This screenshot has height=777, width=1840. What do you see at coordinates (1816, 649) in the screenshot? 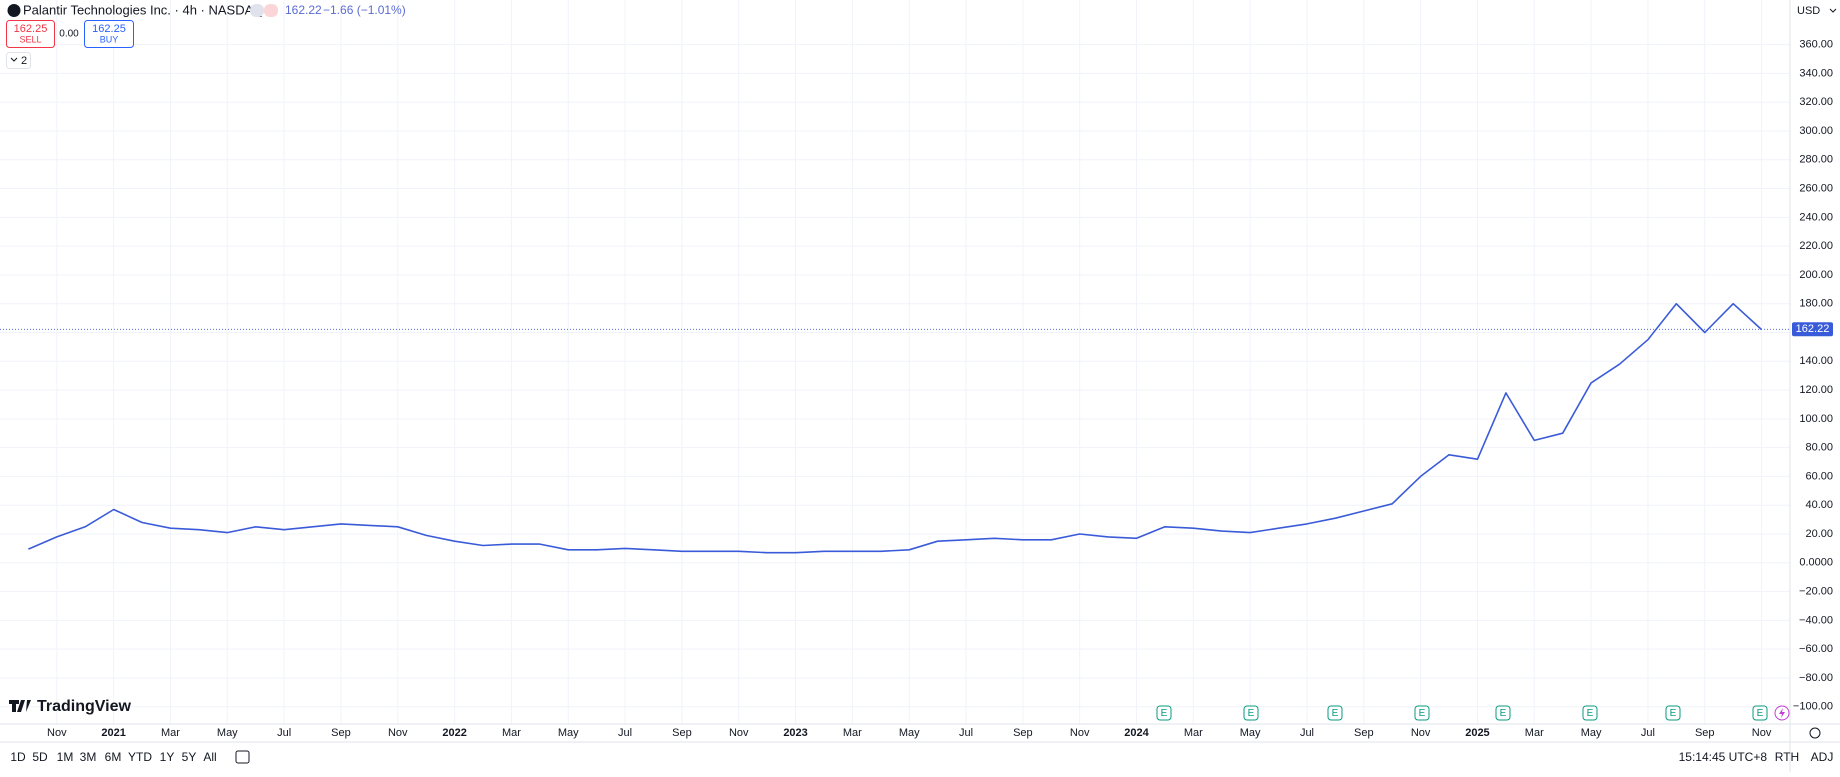
I see `y-tick-label: −60.00` at bounding box center [1816, 649].